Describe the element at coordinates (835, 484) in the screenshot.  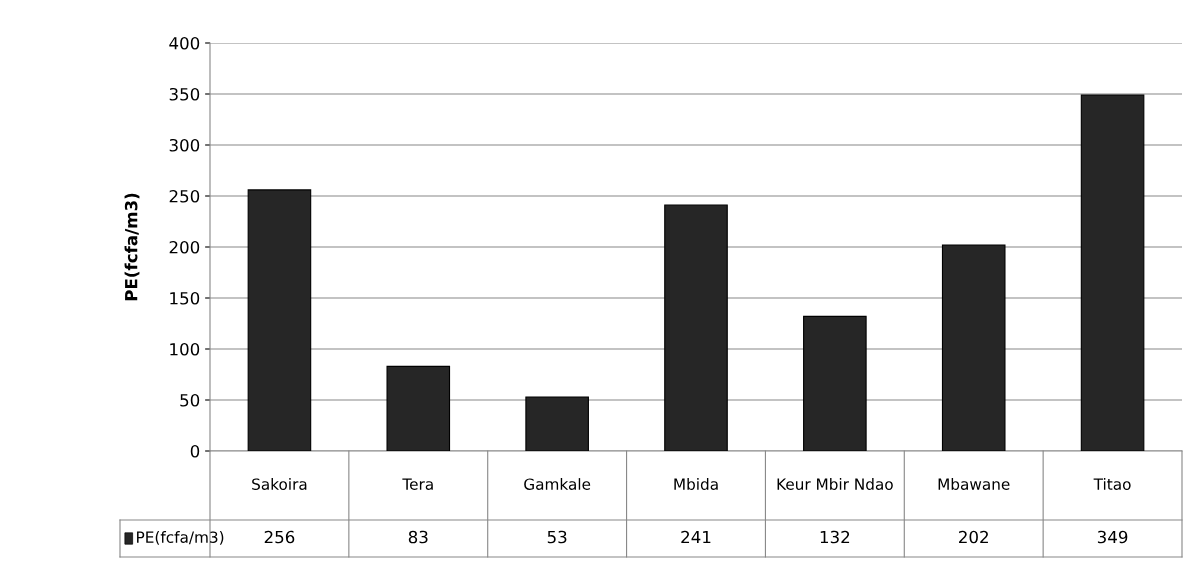
I see `x-tick-label: Keur Mbir Ndao` at that location.